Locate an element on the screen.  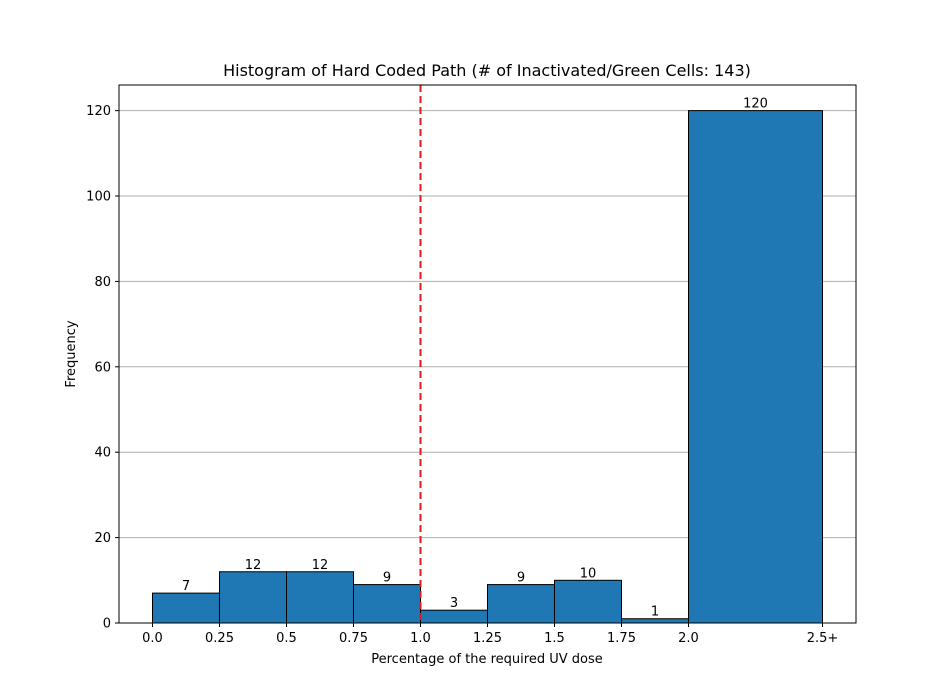
bar-value-label: 120 is located at coordinates (755, 104).